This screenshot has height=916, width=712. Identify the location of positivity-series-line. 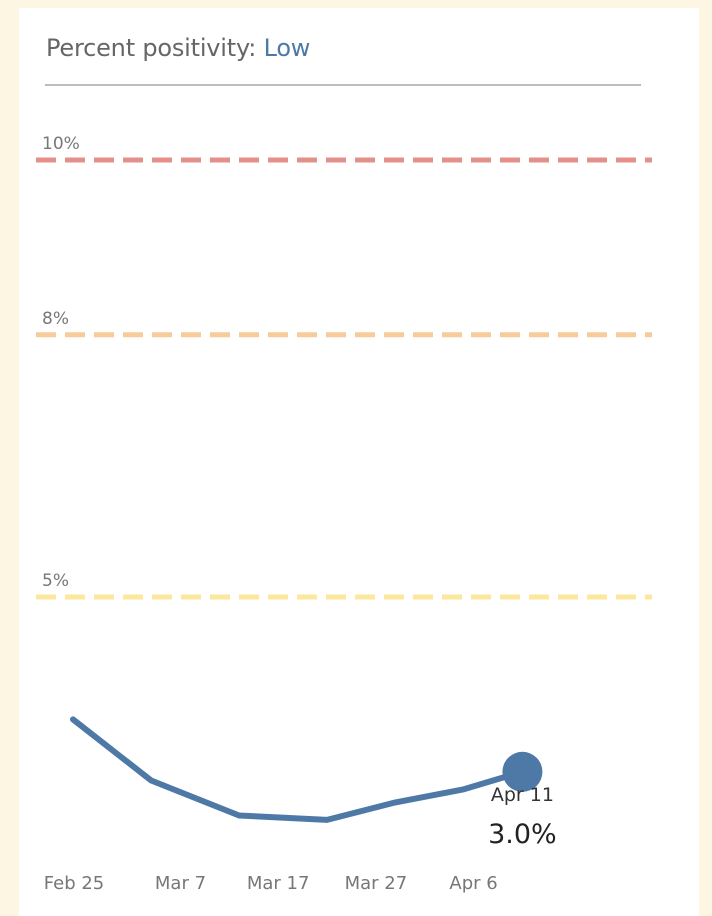
(298, 769).